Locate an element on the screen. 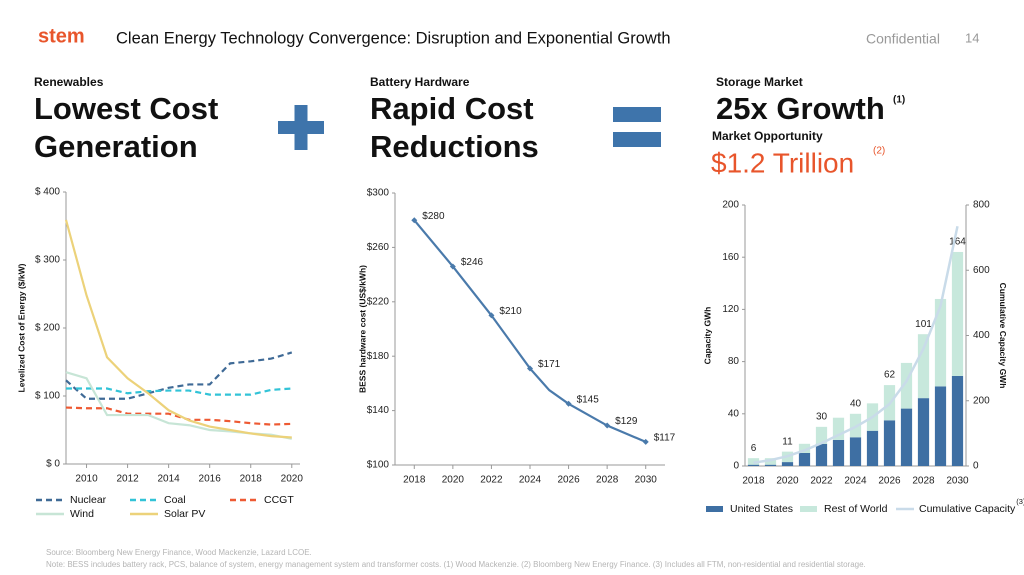 The height and width of the screenshot is (575, 1024). plus-icon is located at coordinates (301, 127).